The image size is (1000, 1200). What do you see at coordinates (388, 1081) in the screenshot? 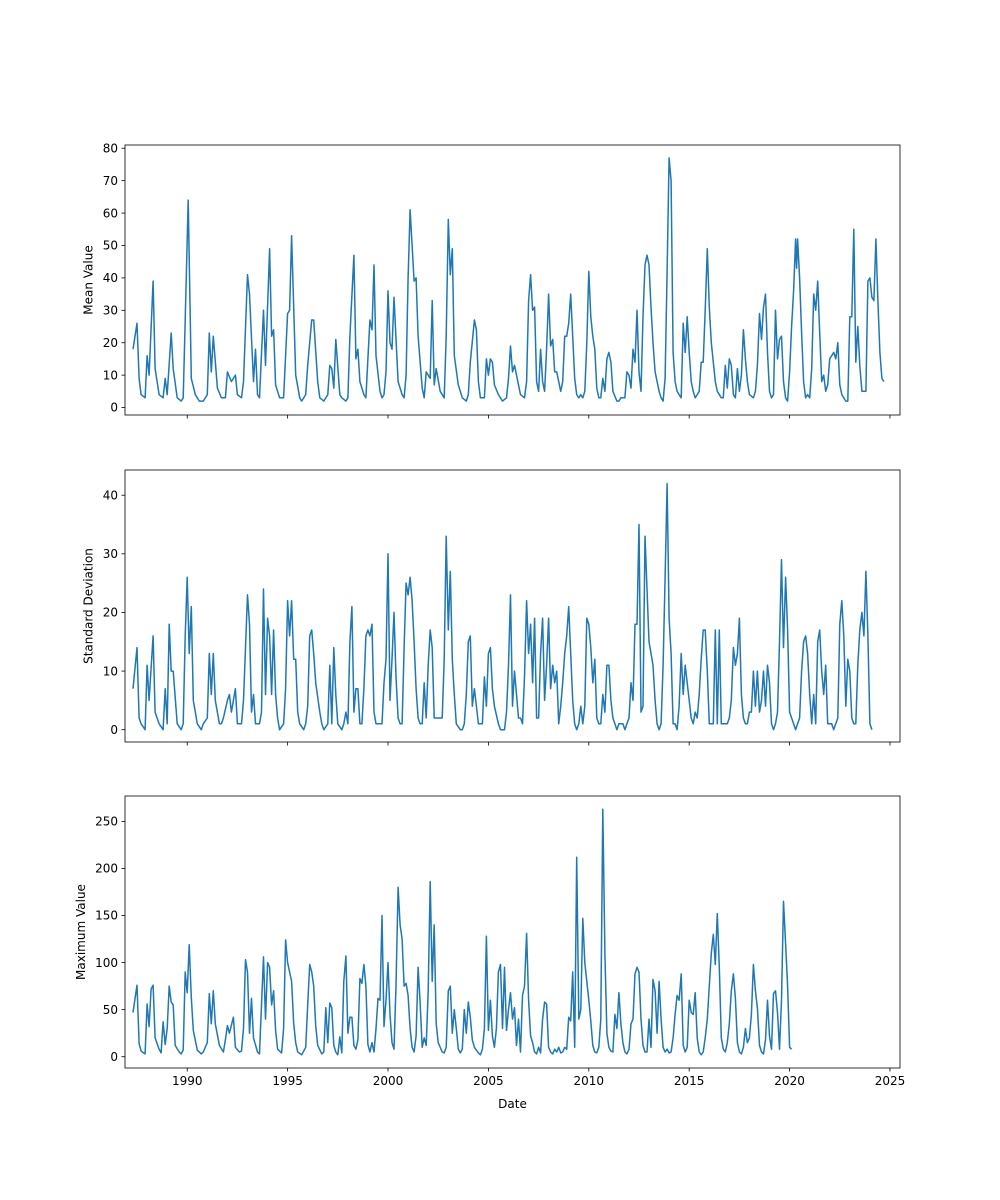
I see `x-tick-label: 2000` at bounding box center [388, 1081].